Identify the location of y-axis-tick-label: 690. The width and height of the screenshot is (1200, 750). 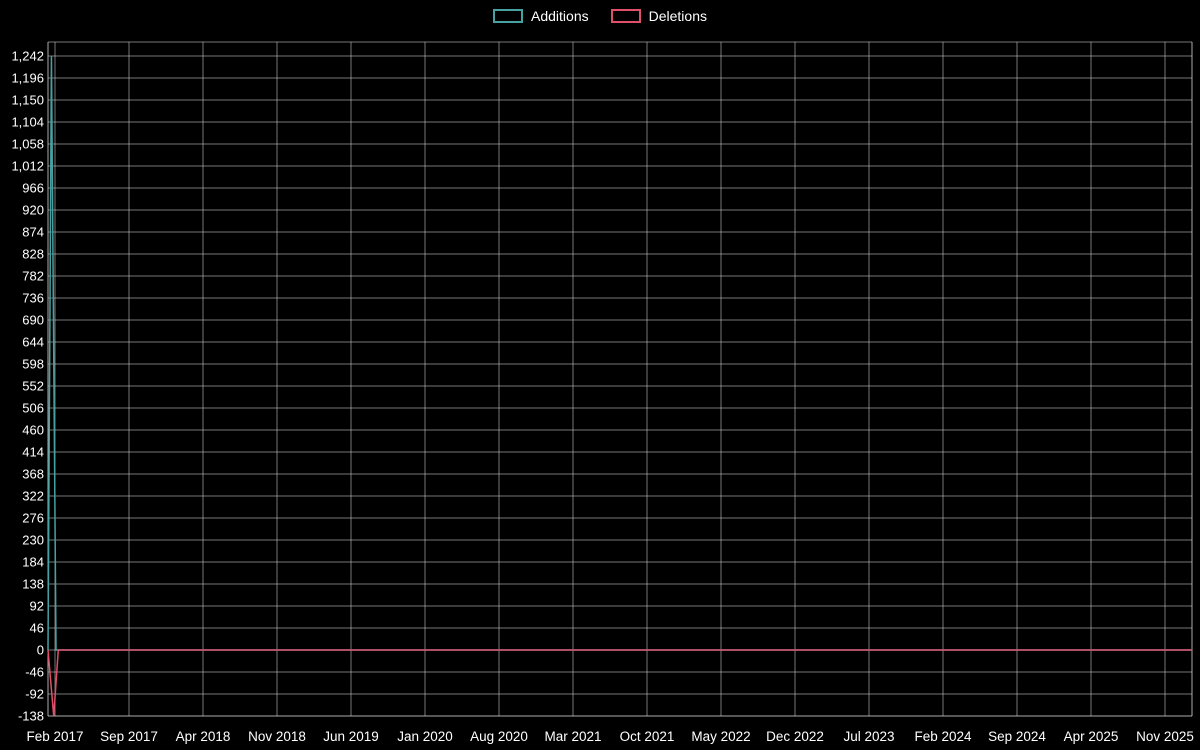
(33, 320).